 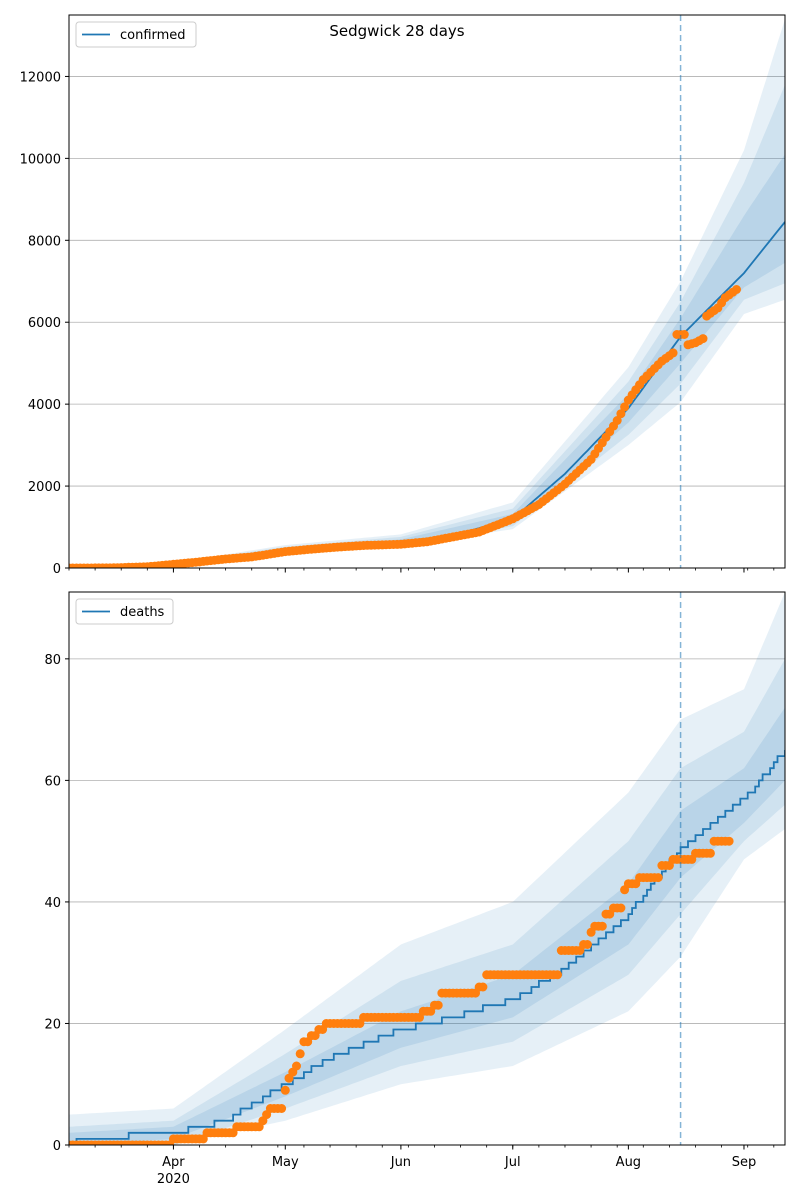 I want to click on legend-label: deaths, so click(x=142, y=612).